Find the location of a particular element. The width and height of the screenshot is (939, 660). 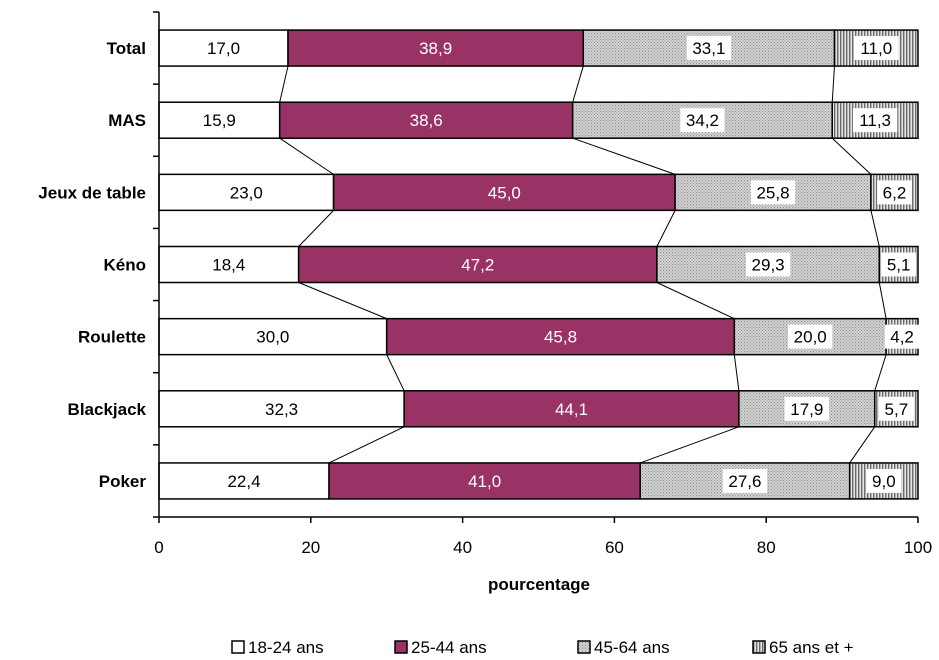

data-label: 34,2 is located at coordinates (702, 120).